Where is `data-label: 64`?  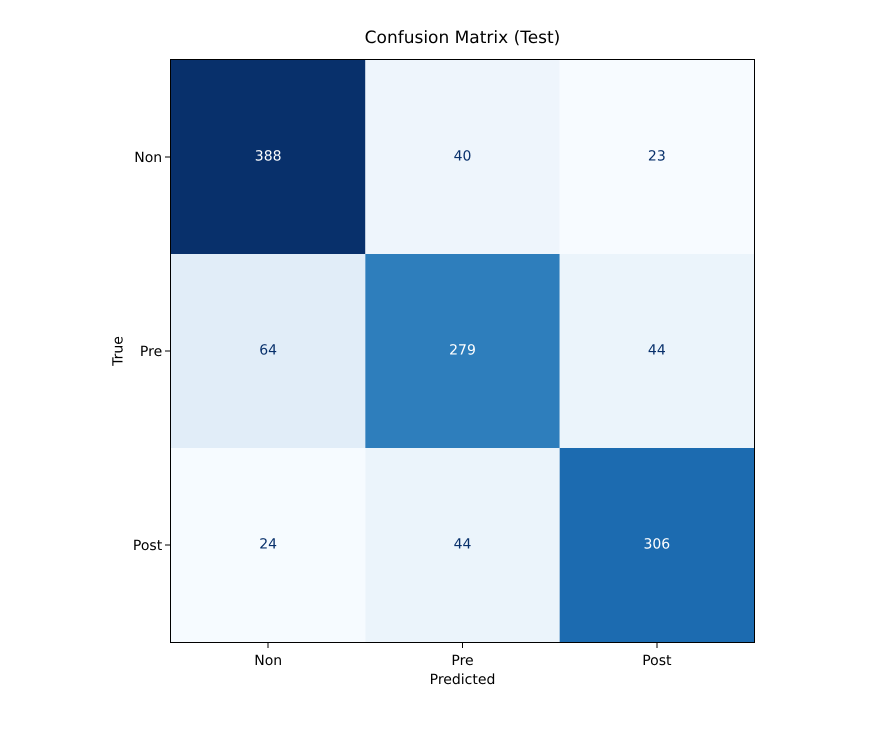
data-label: 64 is located at coordinates (268, 350).